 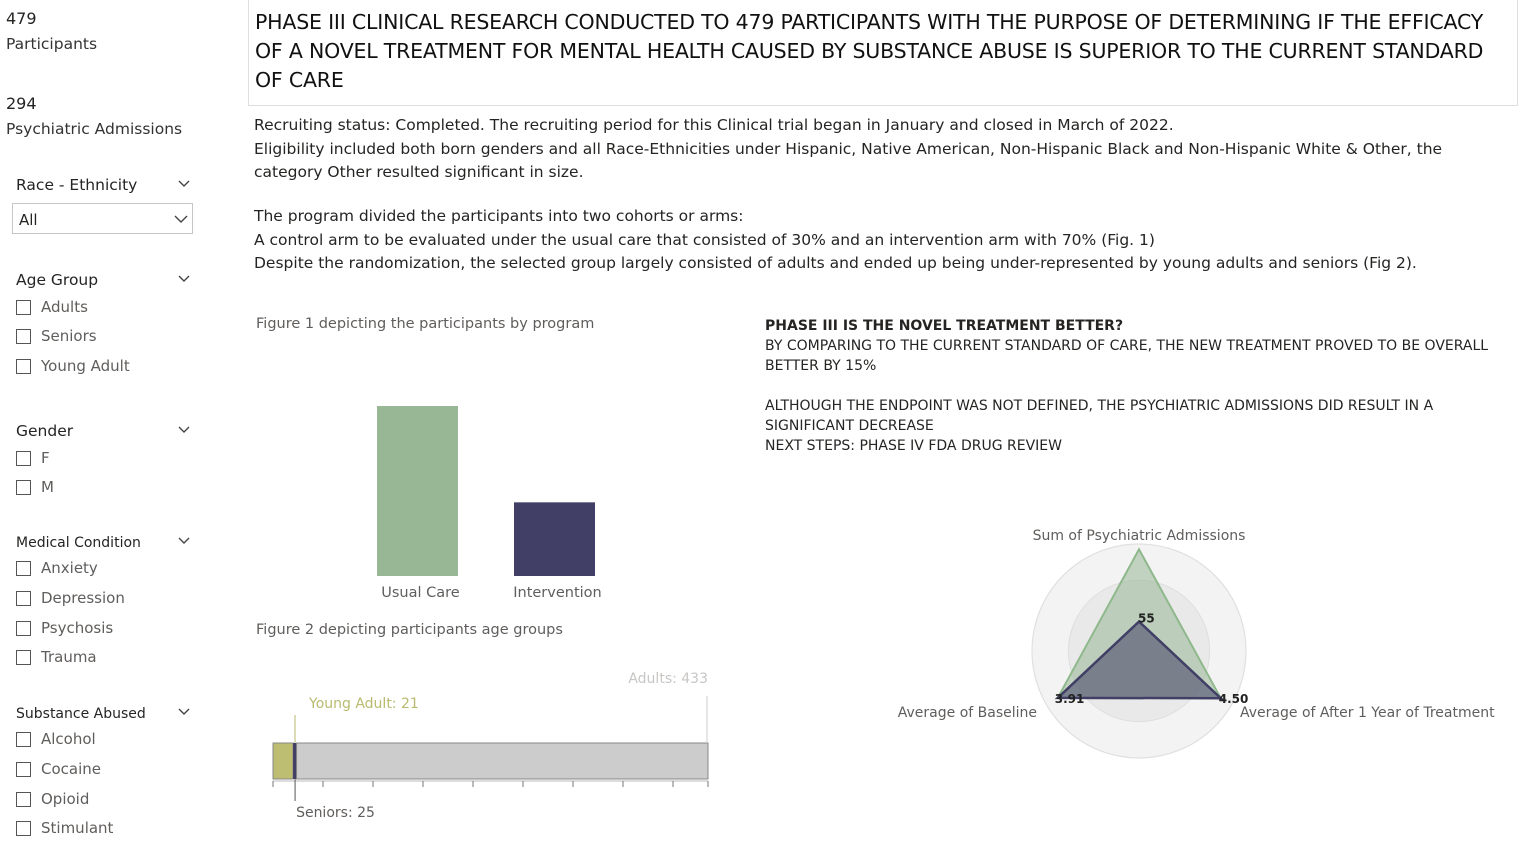 I want to click on age-slicer-header: Age Group, so click(x=104, y=280).